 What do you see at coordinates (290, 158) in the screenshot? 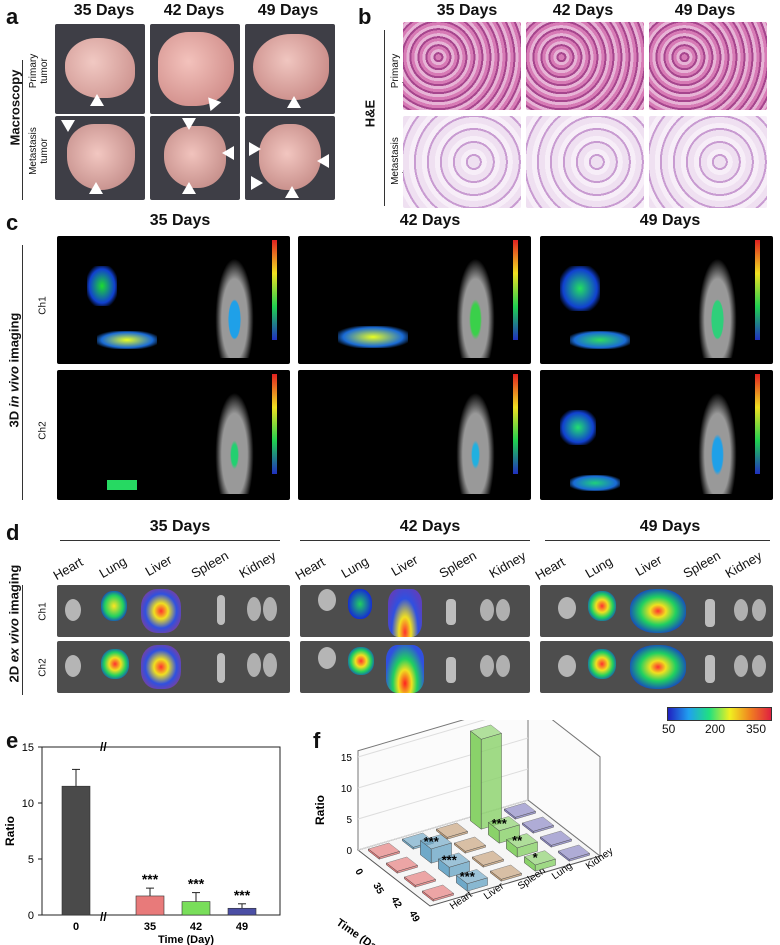
I see `panel-a-photo-49-metastasis` at bounding box center [290, 158].